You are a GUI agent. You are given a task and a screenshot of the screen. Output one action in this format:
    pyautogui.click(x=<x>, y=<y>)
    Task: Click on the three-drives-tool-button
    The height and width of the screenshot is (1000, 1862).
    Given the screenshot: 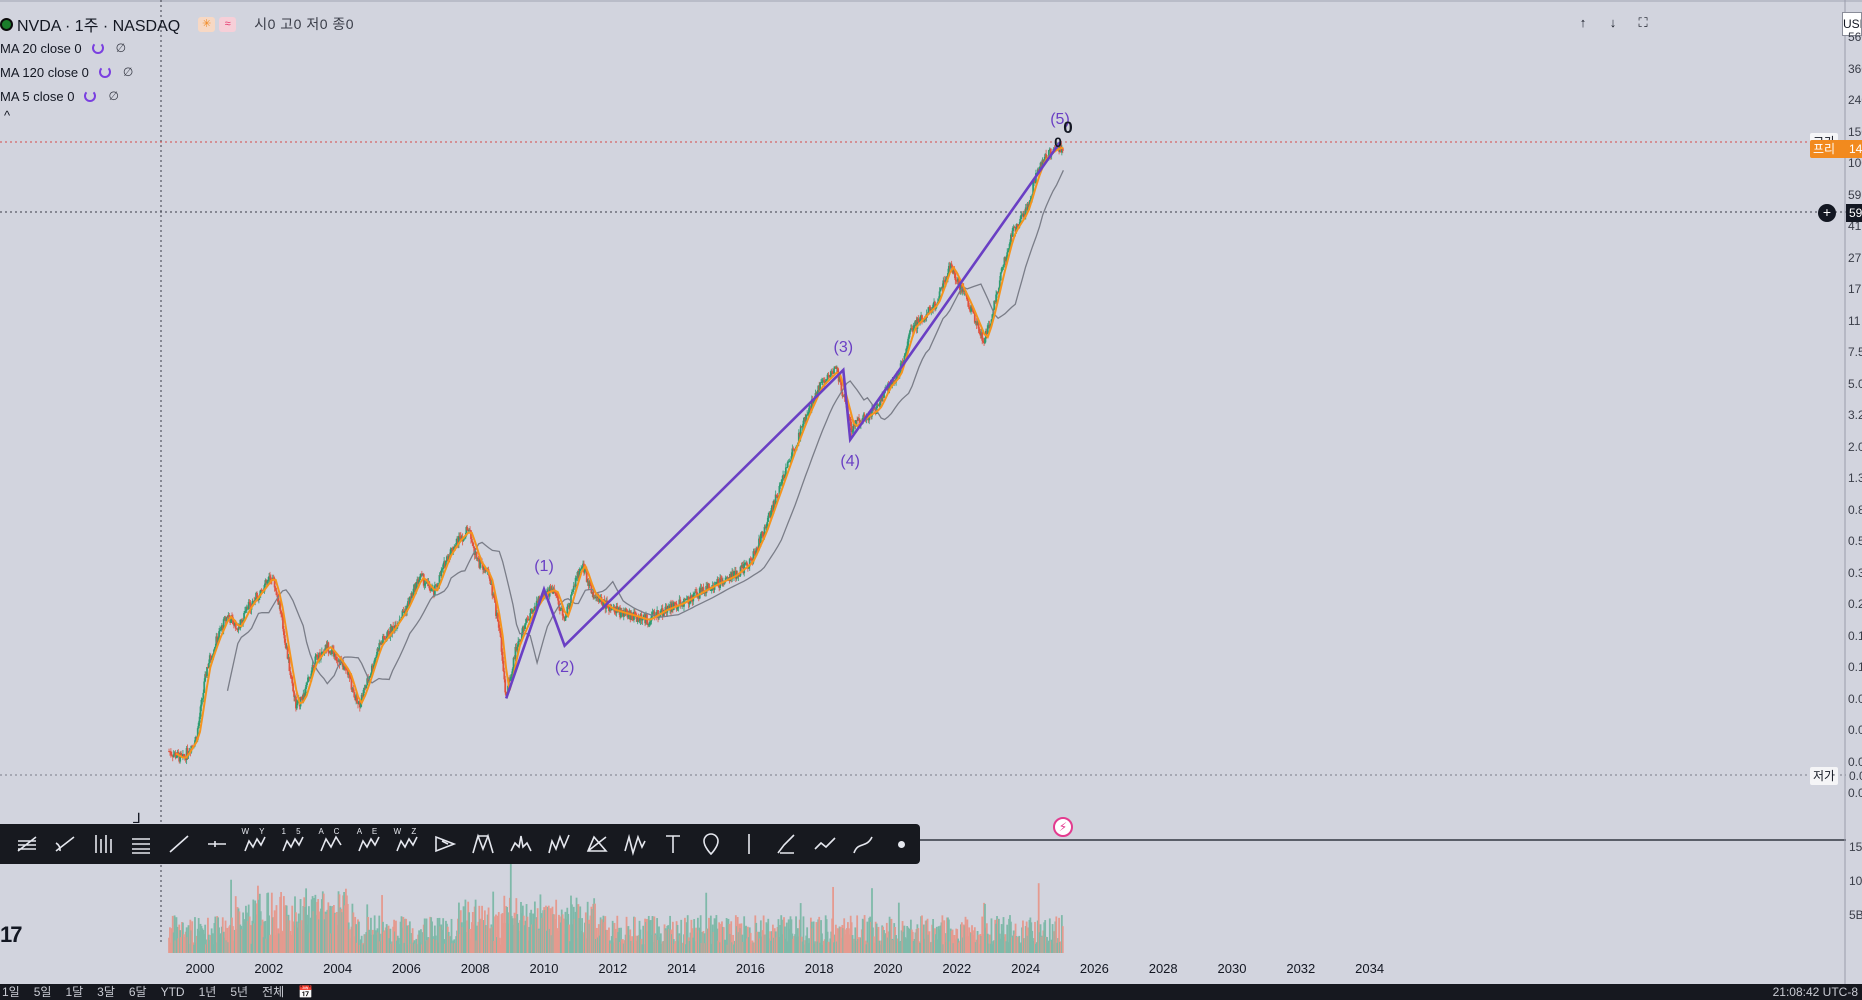 What is the action you would take?
    pyautogui.click(x=559, y=844)
    